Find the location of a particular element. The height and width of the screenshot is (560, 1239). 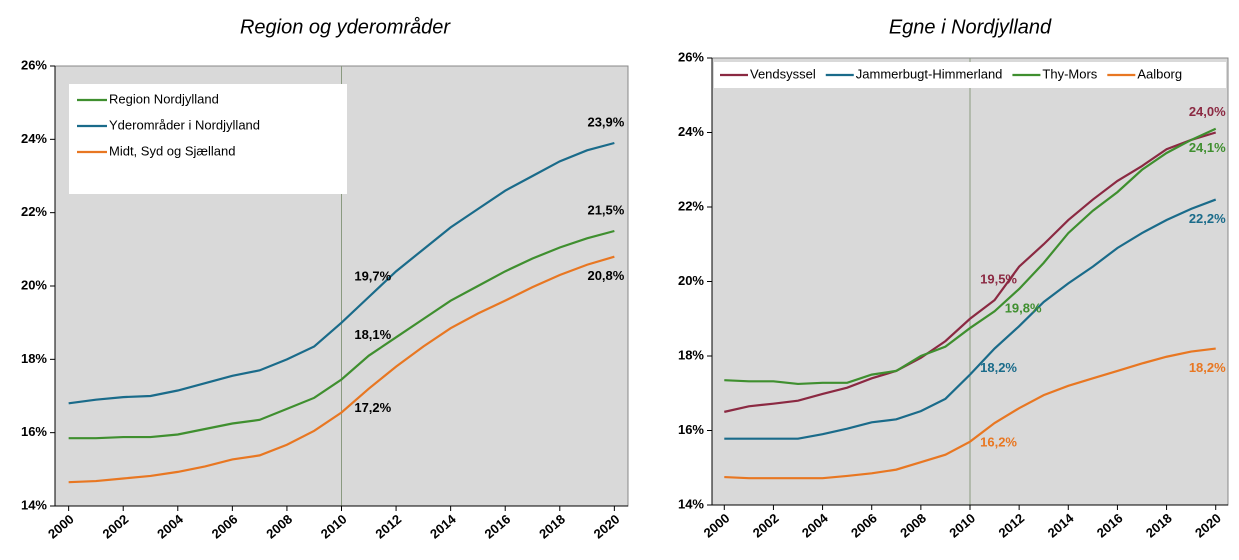

value-label: 19,7% is located at coordinates (372, 275).